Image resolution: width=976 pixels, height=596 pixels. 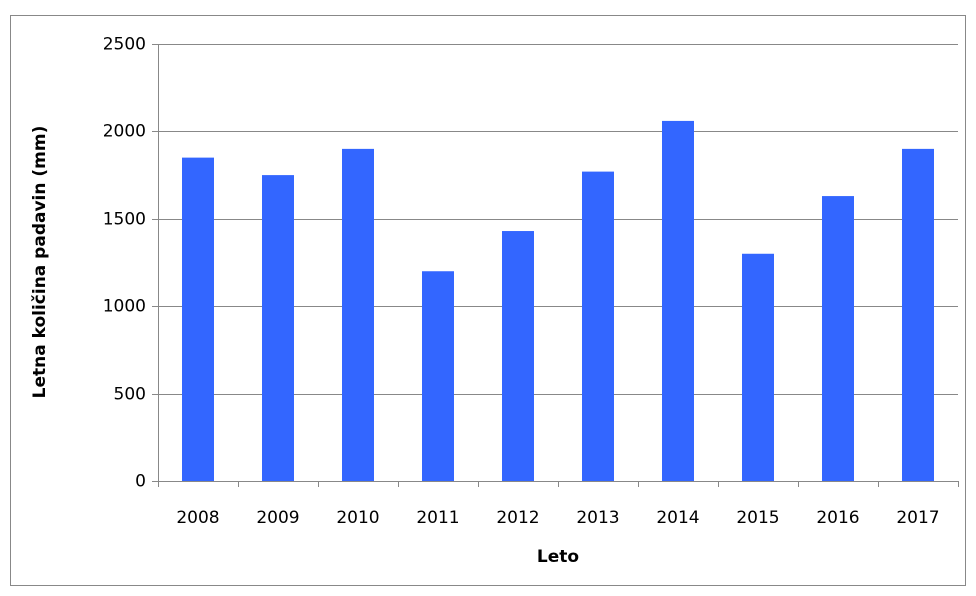 I want to click on x-axis-label: Leto, so click(x=558, y=557).